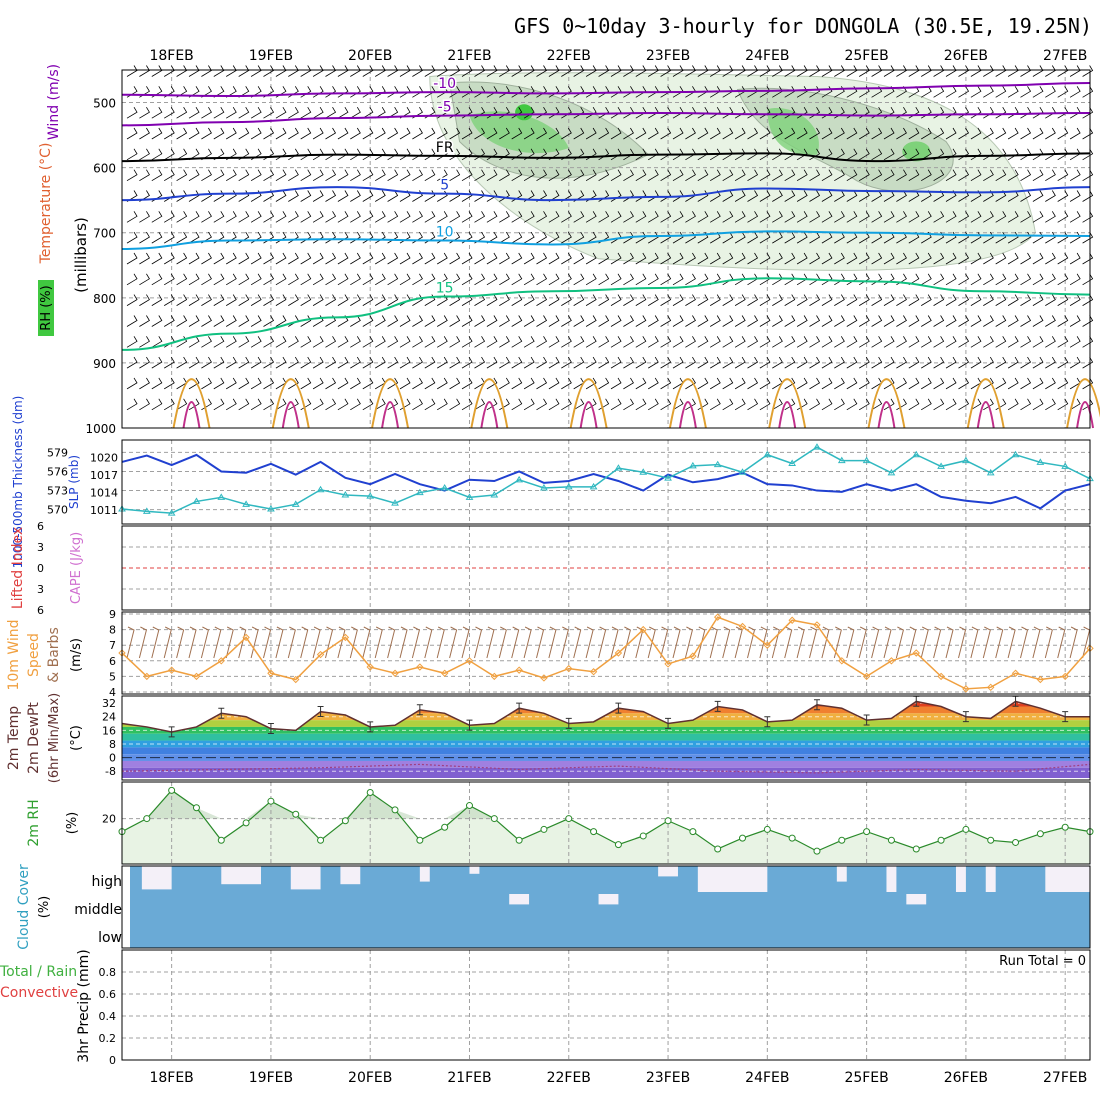  I want to click on thickness-slp-panel: 570 573 576 579 1011 1014 1017 1020, so click(570, 482).